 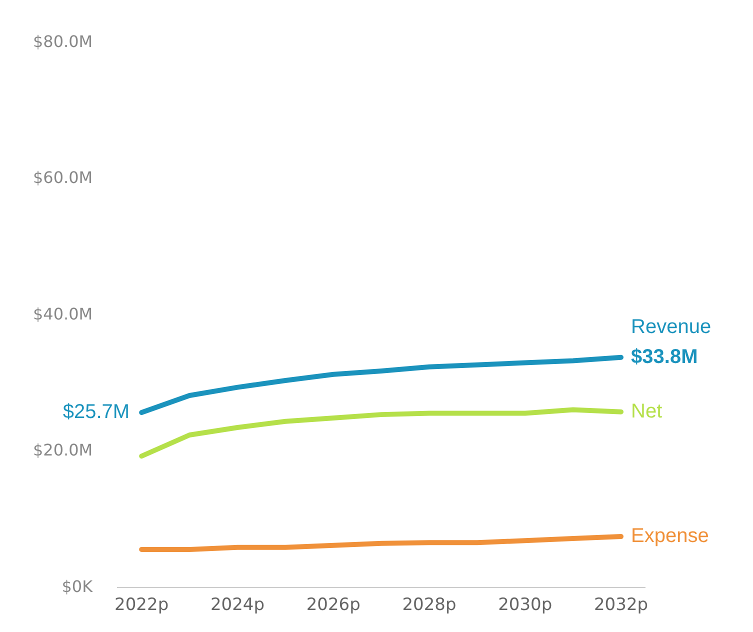 What do you see at coordinates (525, 605) in the screenshot?
I see `x-tick-label: 2030p` at bounding box center [525, 605].